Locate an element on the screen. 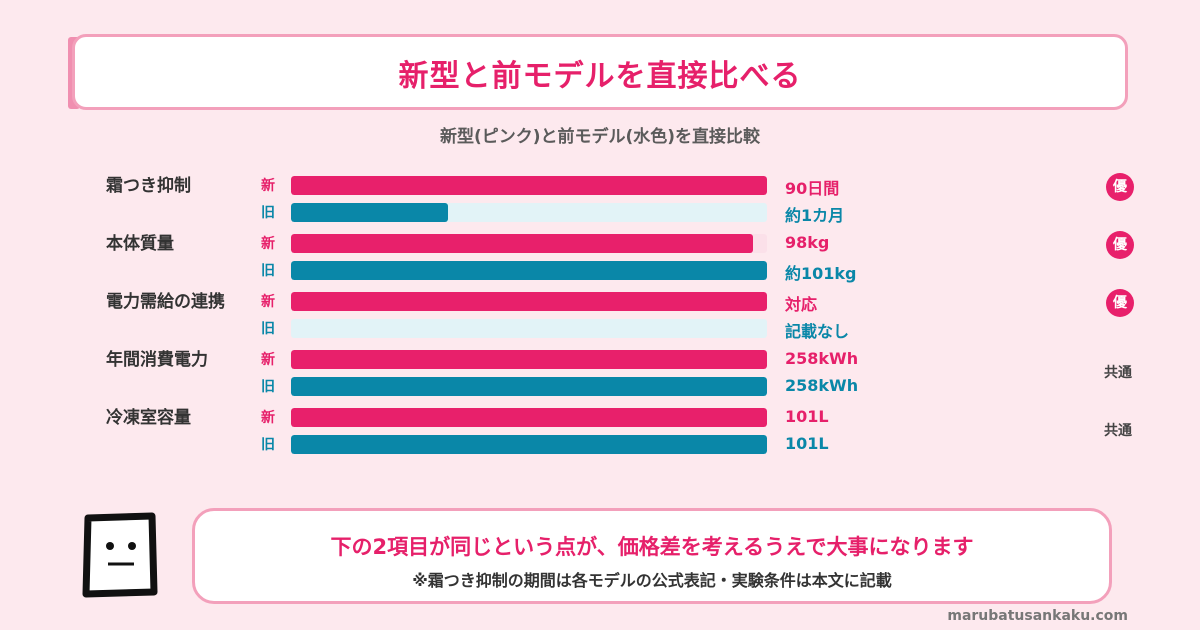 The height and width of the screenshot is (630, 1200). category-label: 本体質量 is located at coordinates (140, 244).